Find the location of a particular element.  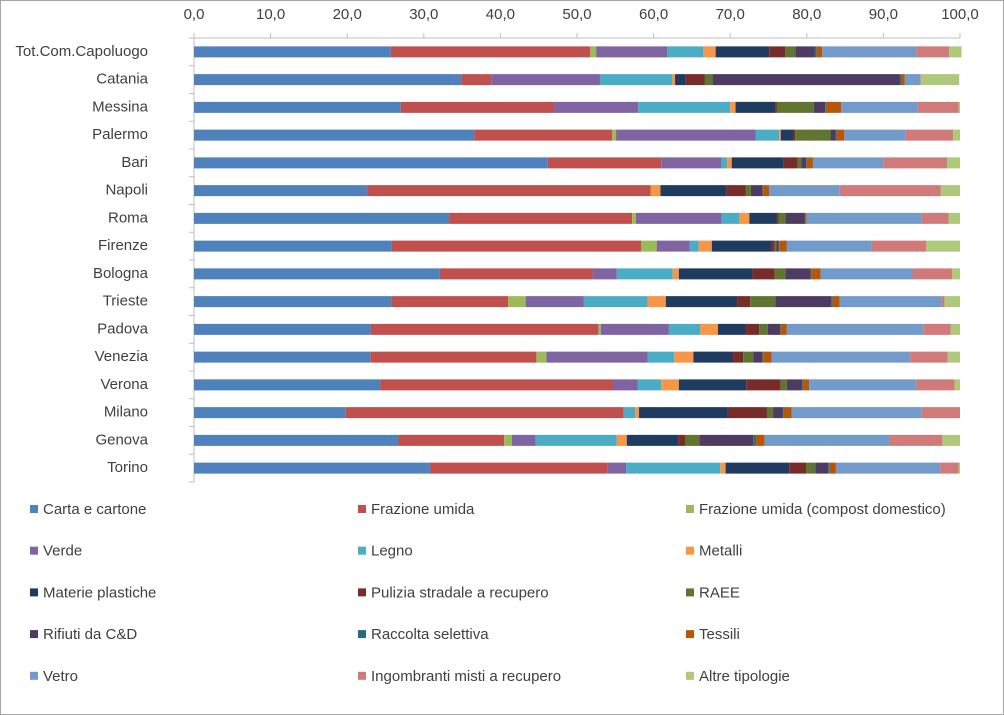

y-tick-label: Messina is located at coordinates (120, 106).